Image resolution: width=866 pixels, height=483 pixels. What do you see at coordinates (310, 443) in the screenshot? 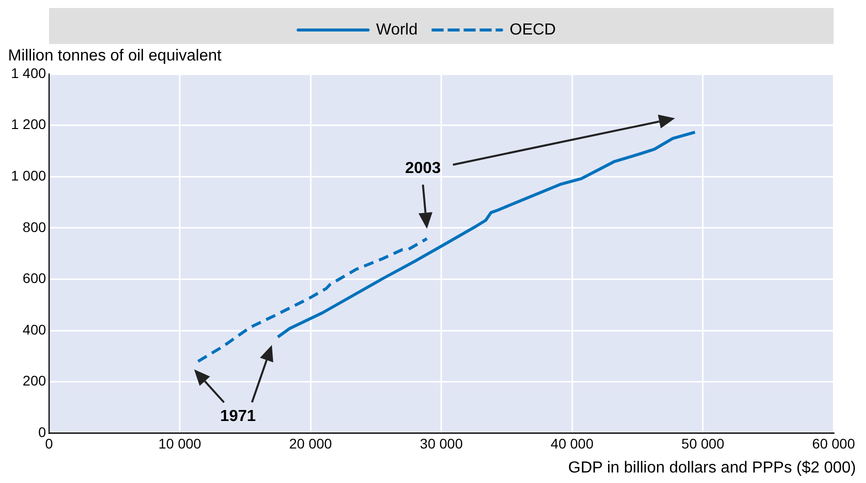
I see `x-tick-label: 20 000` at bounding box center [310, 443].